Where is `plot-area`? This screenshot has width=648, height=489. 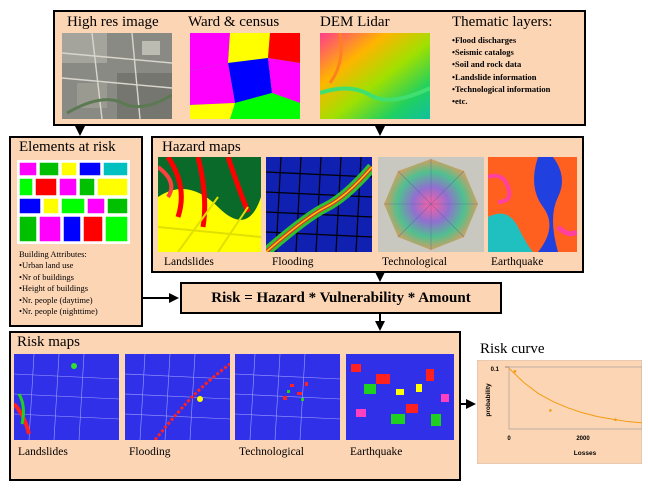 plot-area is located at coordinates (575, 398).